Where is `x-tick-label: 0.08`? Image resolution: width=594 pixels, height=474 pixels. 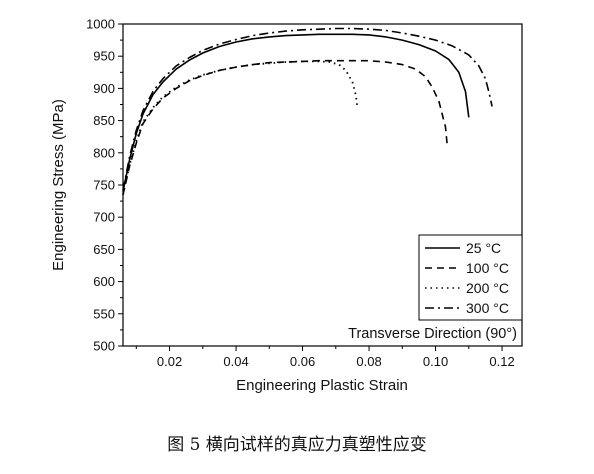 x-tick-label: 0.08 is located at coordinates (368, 361).